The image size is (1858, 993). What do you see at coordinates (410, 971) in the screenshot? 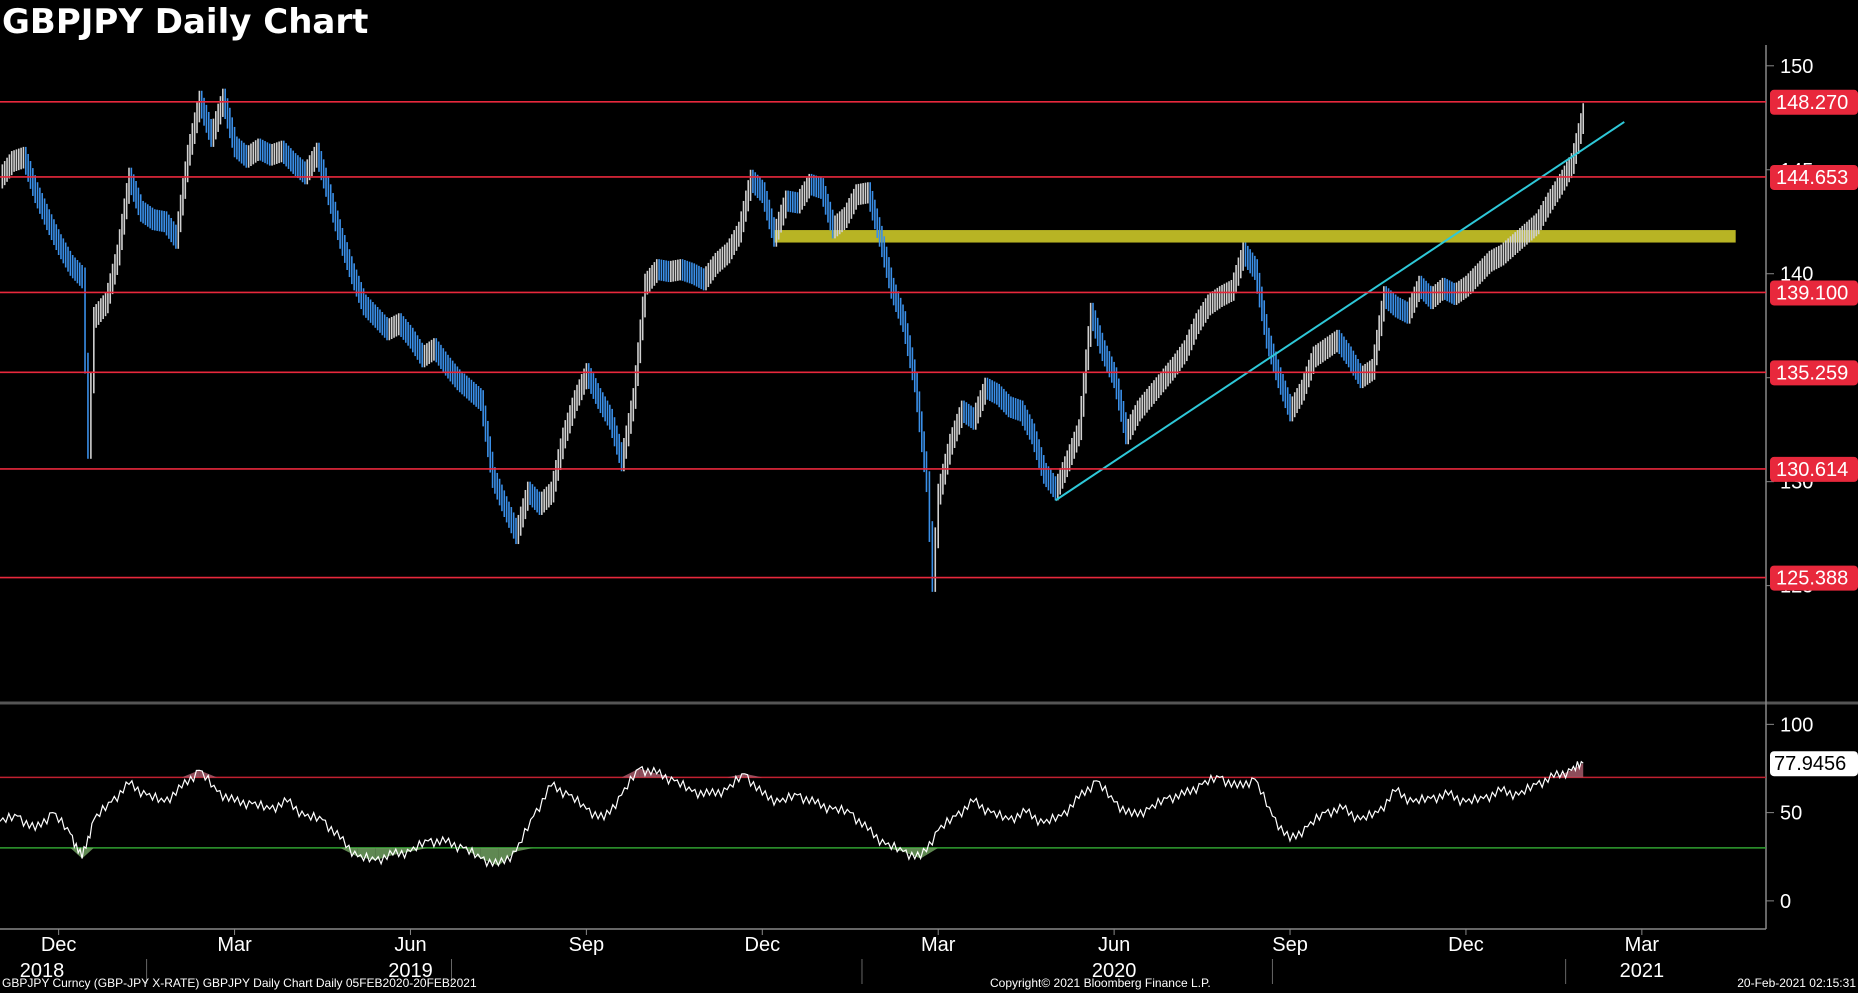
I see `x-tick-year: 2019` at bounding box center [410, 971].